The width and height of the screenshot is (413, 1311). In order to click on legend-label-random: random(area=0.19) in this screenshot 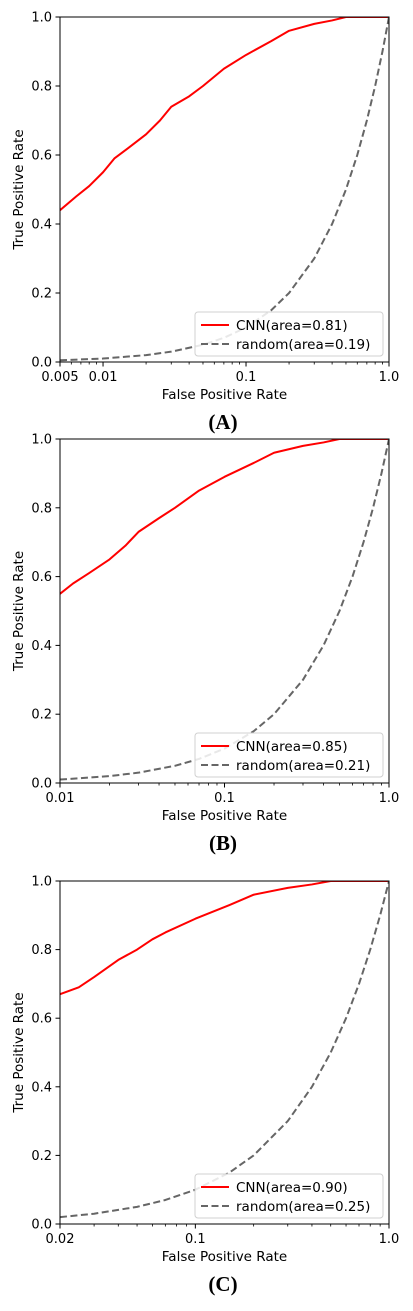, I will do `click(303, 345)`.